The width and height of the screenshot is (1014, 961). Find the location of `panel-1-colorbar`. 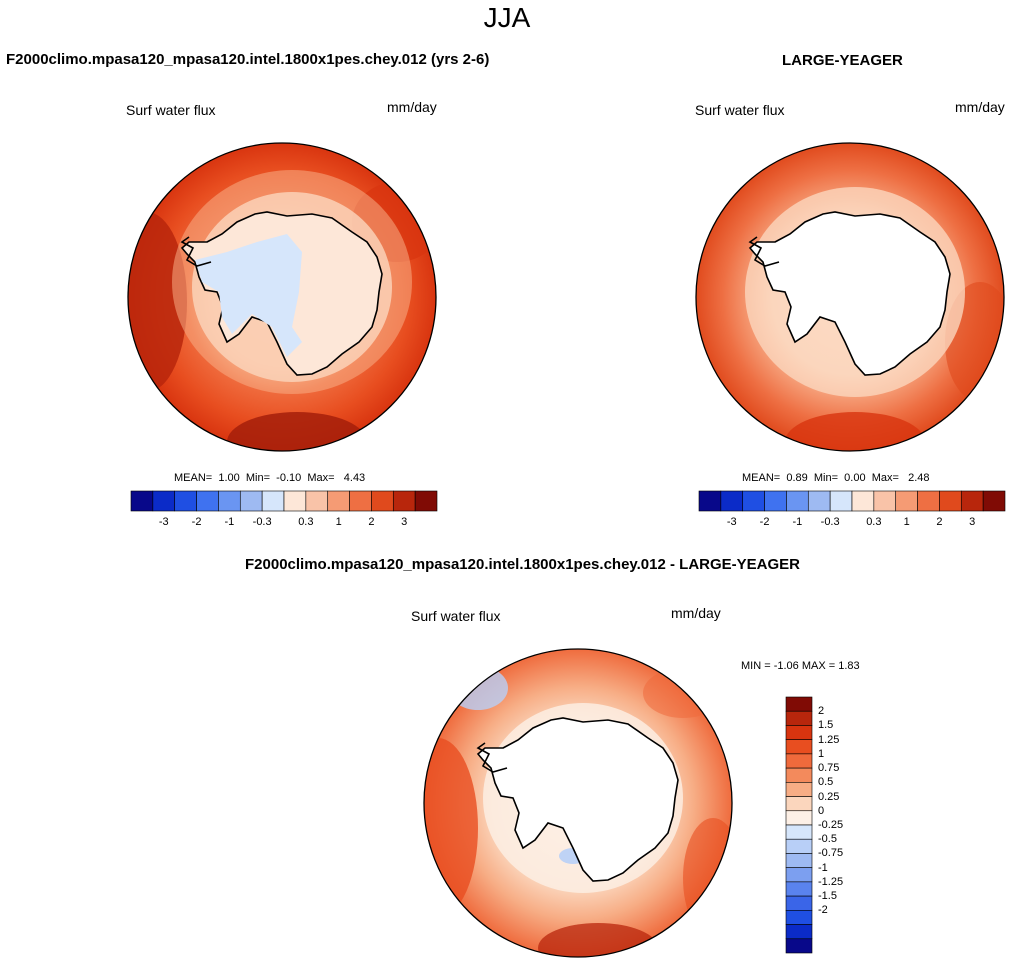

panel-1-colorbar is located at coordinates (284, 501).